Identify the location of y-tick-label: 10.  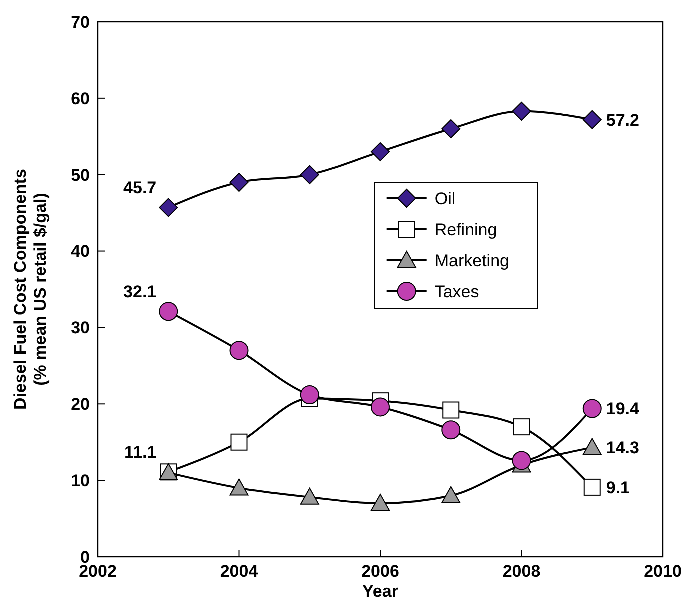
(80, 481).